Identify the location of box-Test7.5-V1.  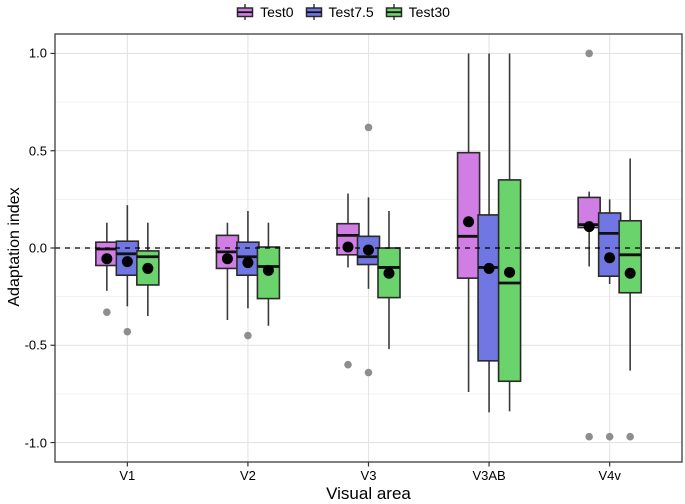
(127, 256).